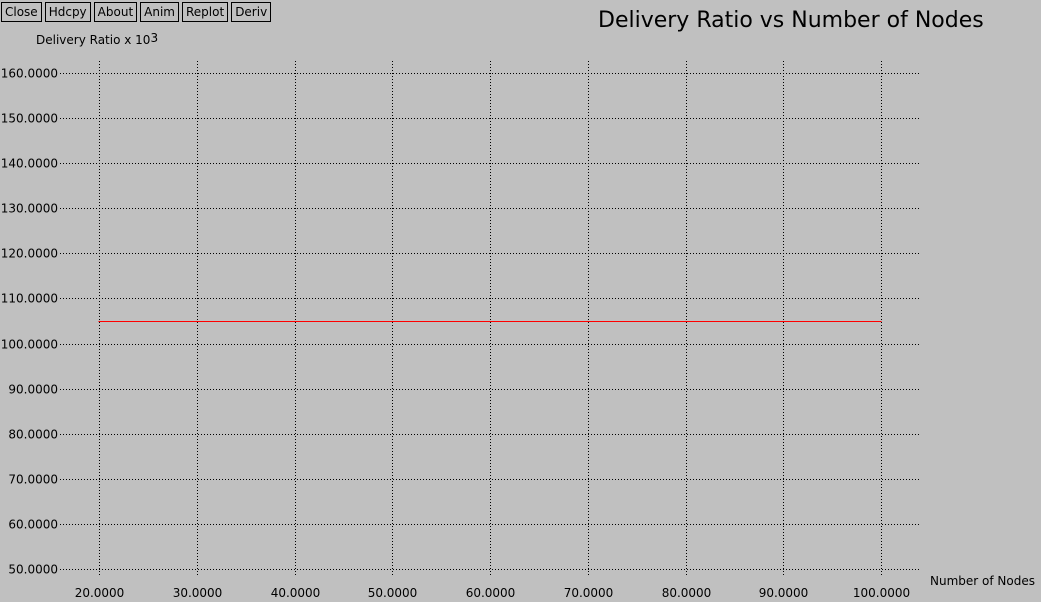 This screenshot has width=1041, height=602. Describe the element at coordinates (198, 593) in the screenshot. I see `x-tick-label: 30.0000` at that location.